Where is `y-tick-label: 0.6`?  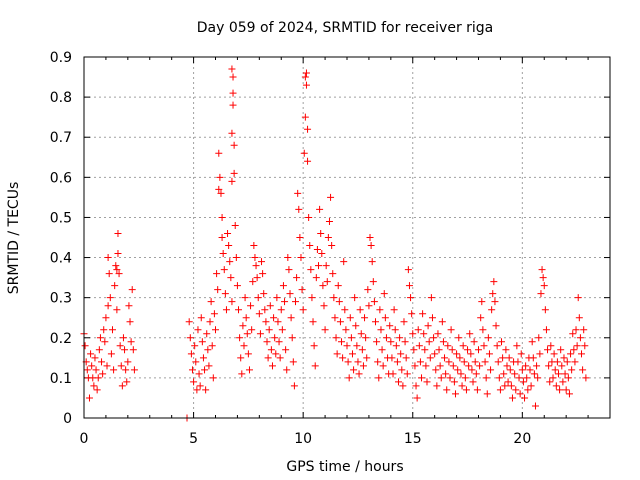 y-tick-label: 0.6 is located at coordinates (61, 178).